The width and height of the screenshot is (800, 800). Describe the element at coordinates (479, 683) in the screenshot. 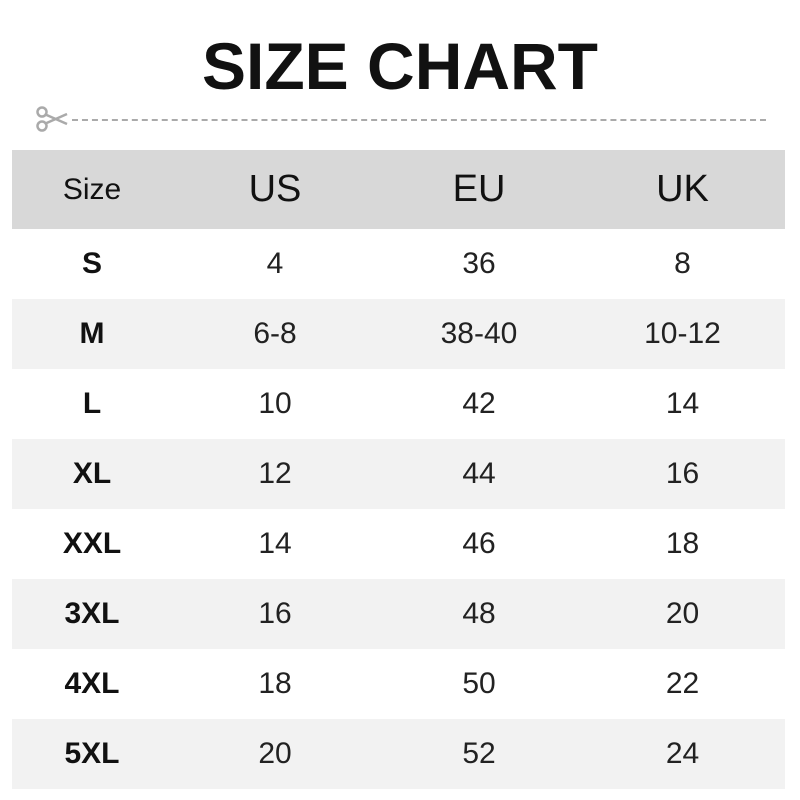

I see `cell-eu: 50` at that location.